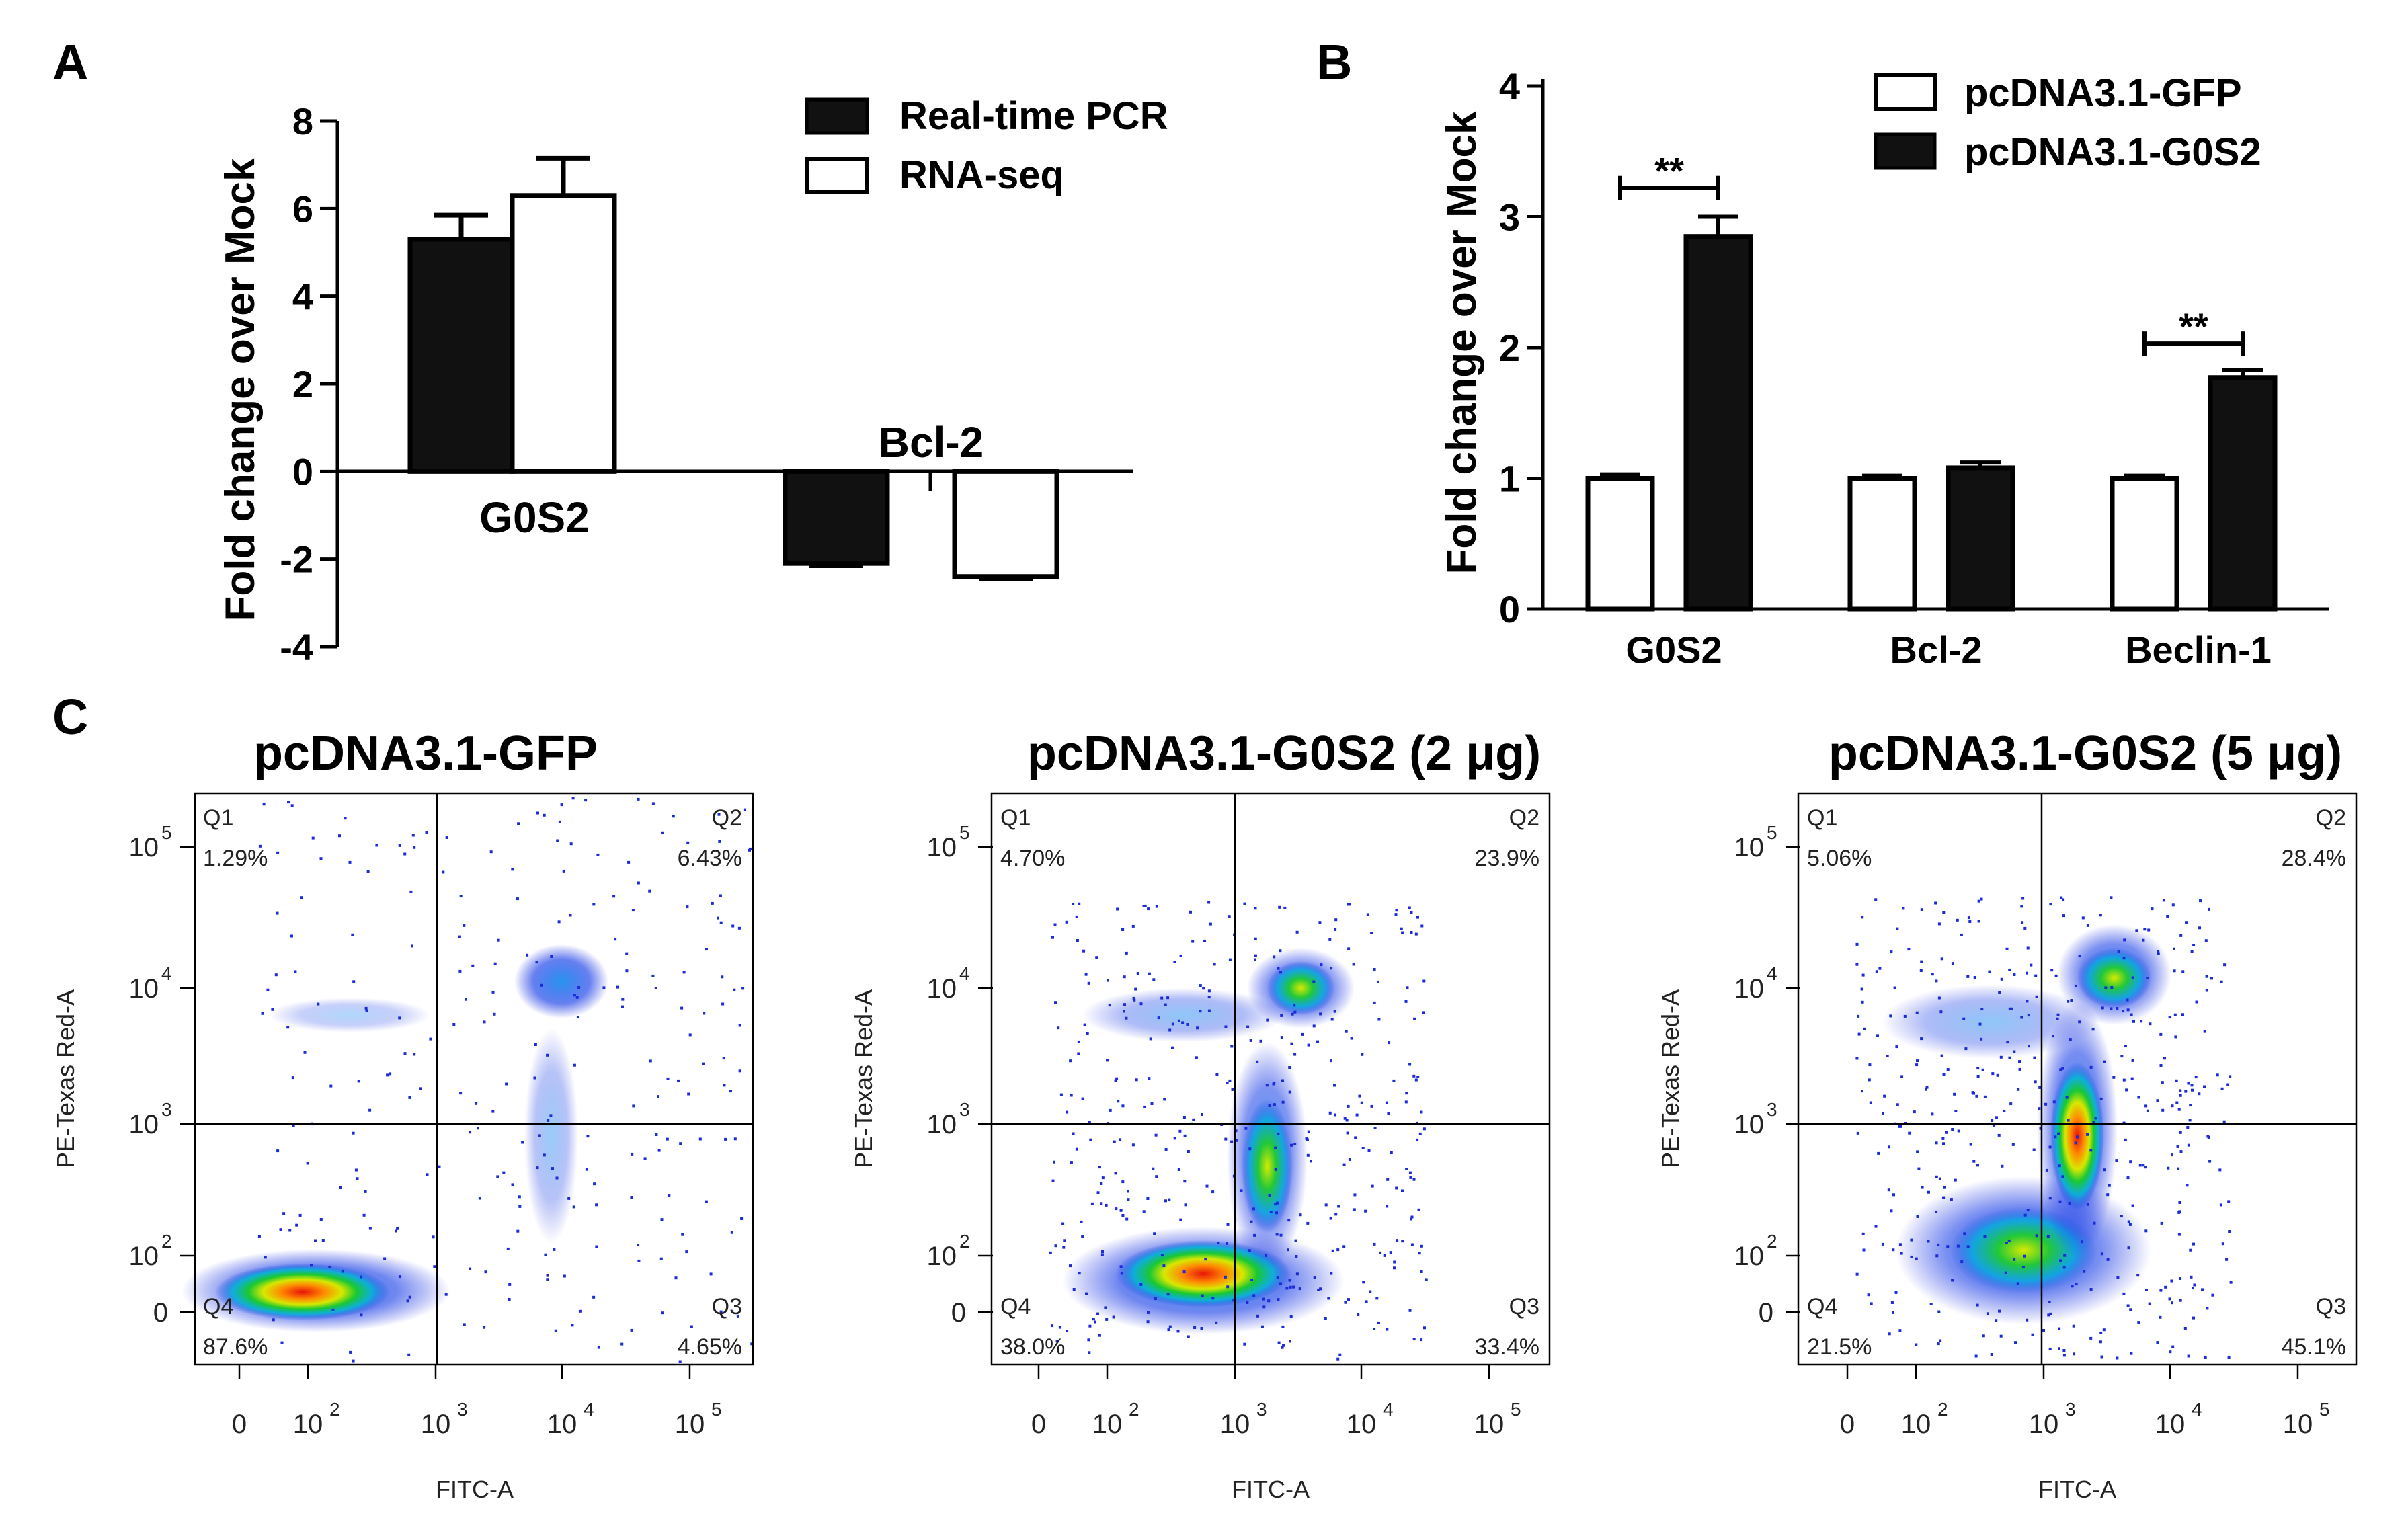  What do you see at coordinates (589, 1410) in the screenshot?
I see `x-tick-exponent: 4` at bounding box center [589, 1410].